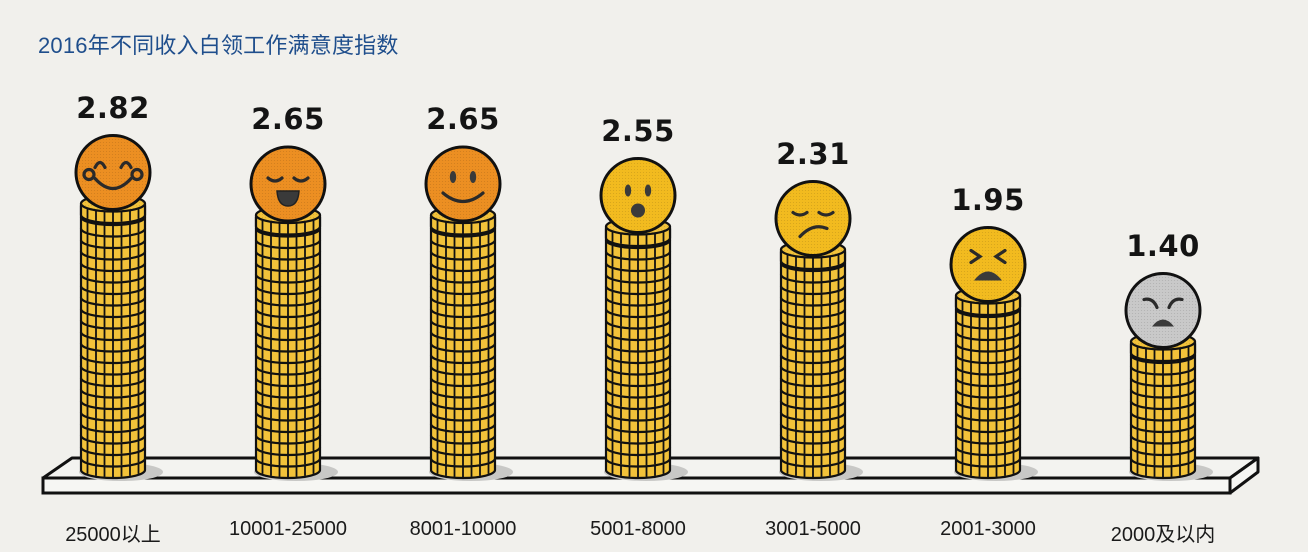 The image size is (1308, 552). Describe the element at coordinates (1163, 535) in the screenshot. I see `x-axis-category-label: 2000及以内` at that location.